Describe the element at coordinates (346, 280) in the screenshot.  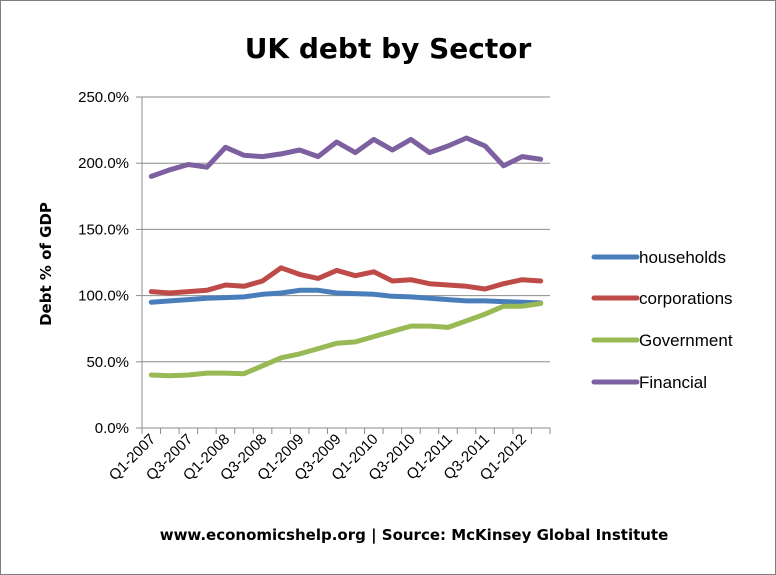
I see `series-line-corporations` at that location.